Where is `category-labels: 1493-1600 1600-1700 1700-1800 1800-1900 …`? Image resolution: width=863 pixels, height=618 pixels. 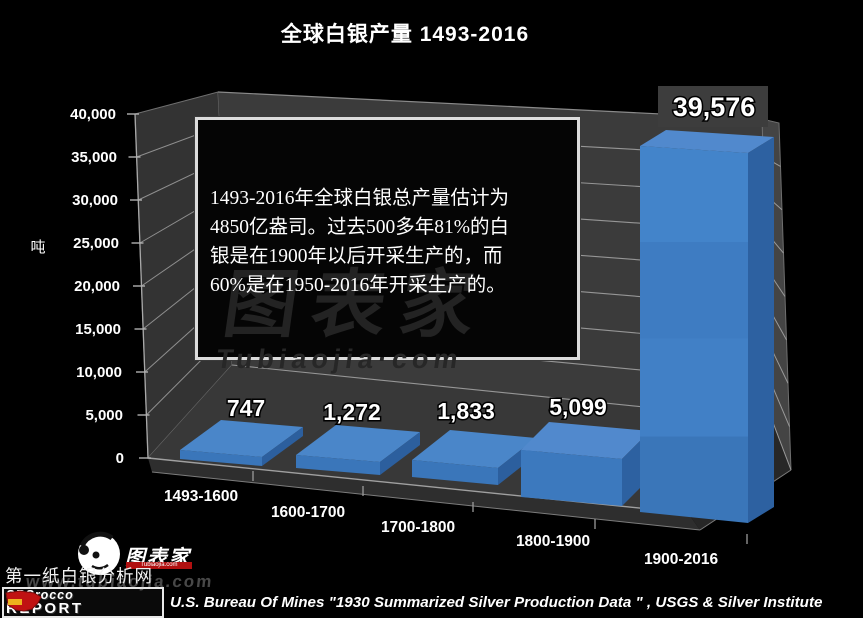 category-labels: 1493-1600 1600-1700 1700-1800 1800-1900 … is located at coordinates (441, 528).